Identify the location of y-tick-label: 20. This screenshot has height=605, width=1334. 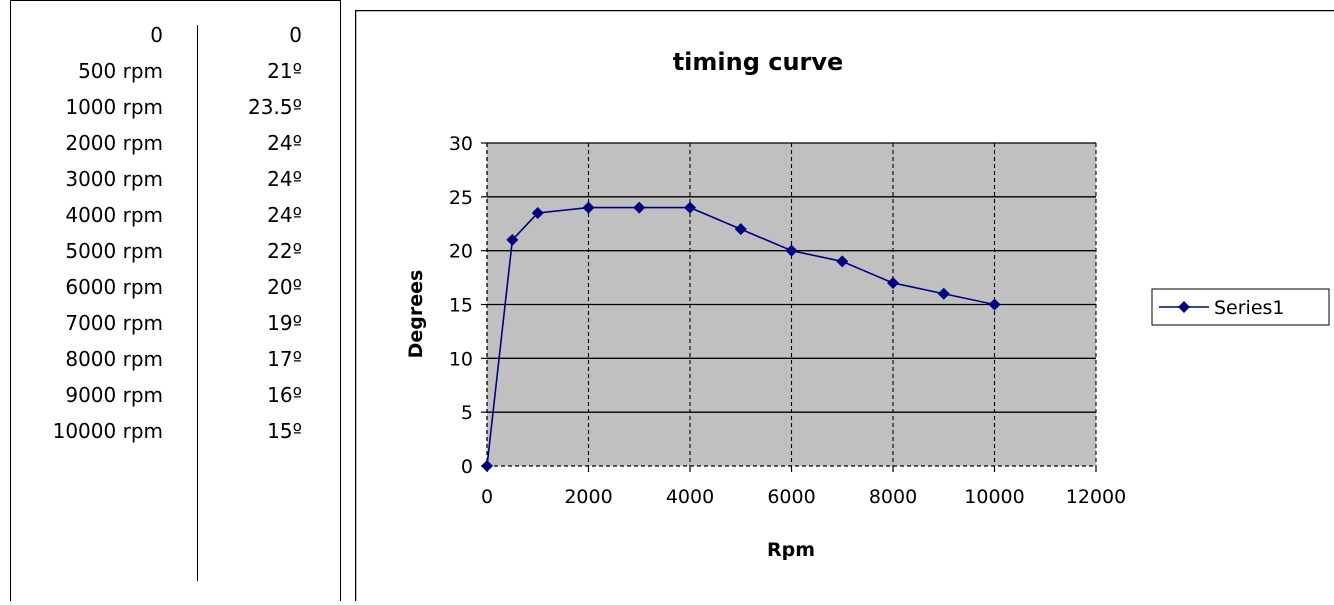
(461, 252).